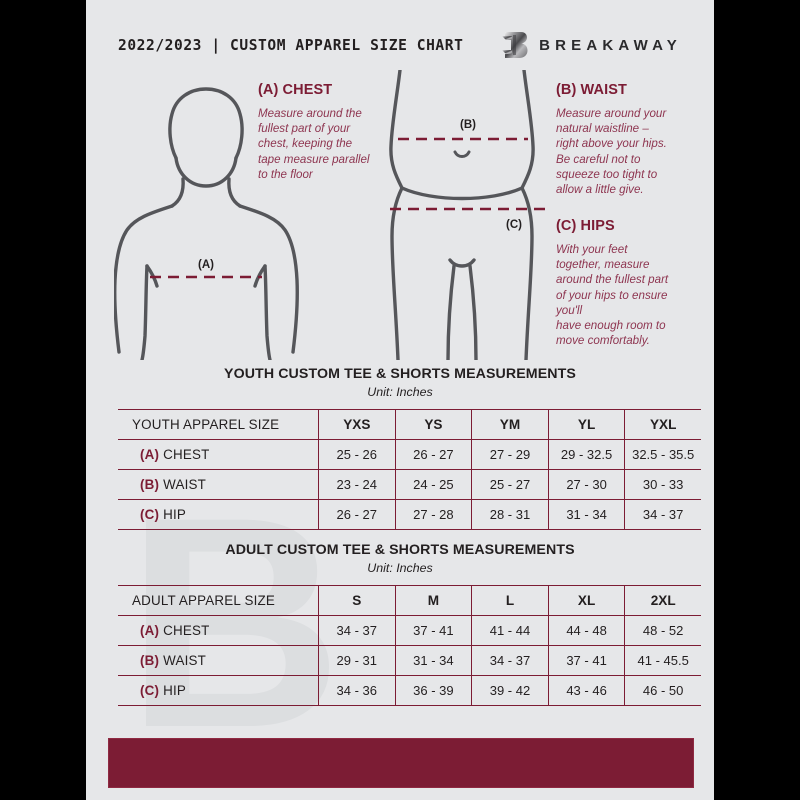 The width and height of the screenshot is (800, 800). What do you see at coordinates (662, 514) in the screenshot?
I see `youth-cell-2-4: 34 - 37` at bounding box center [662, 514].